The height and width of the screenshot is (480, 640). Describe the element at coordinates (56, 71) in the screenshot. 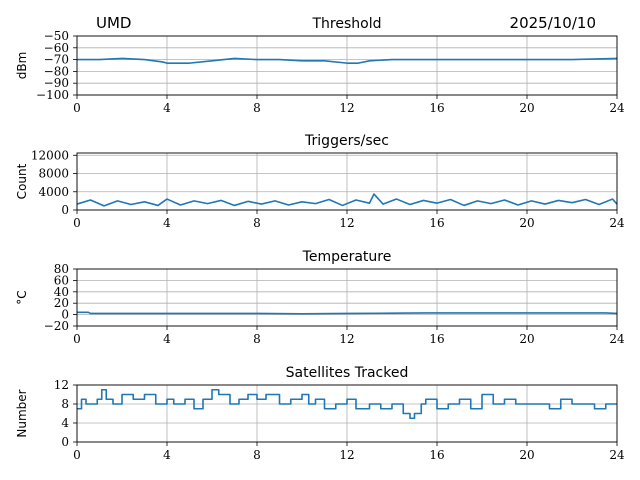

I see `panel-1-ytick-label: −80` at that location.